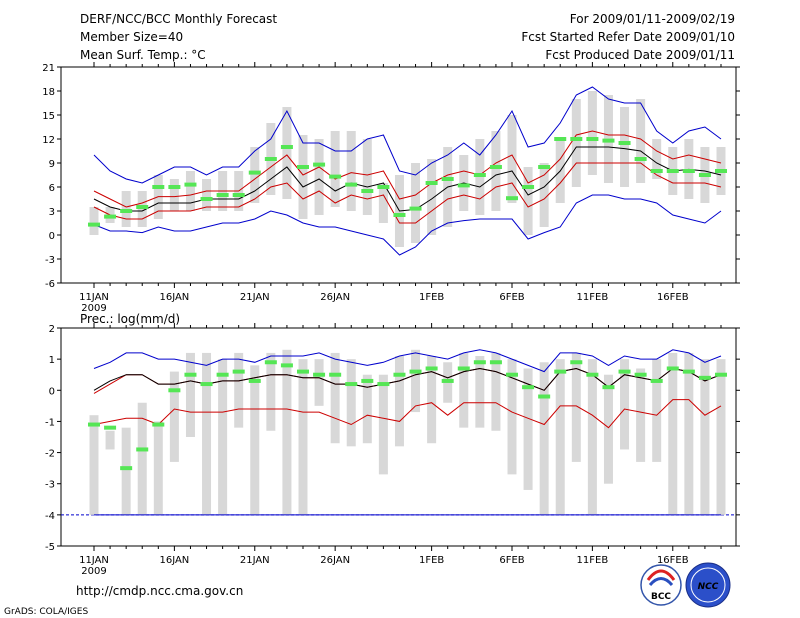  I want to click on ncc-logo-text: NCC, so click(708, 587).